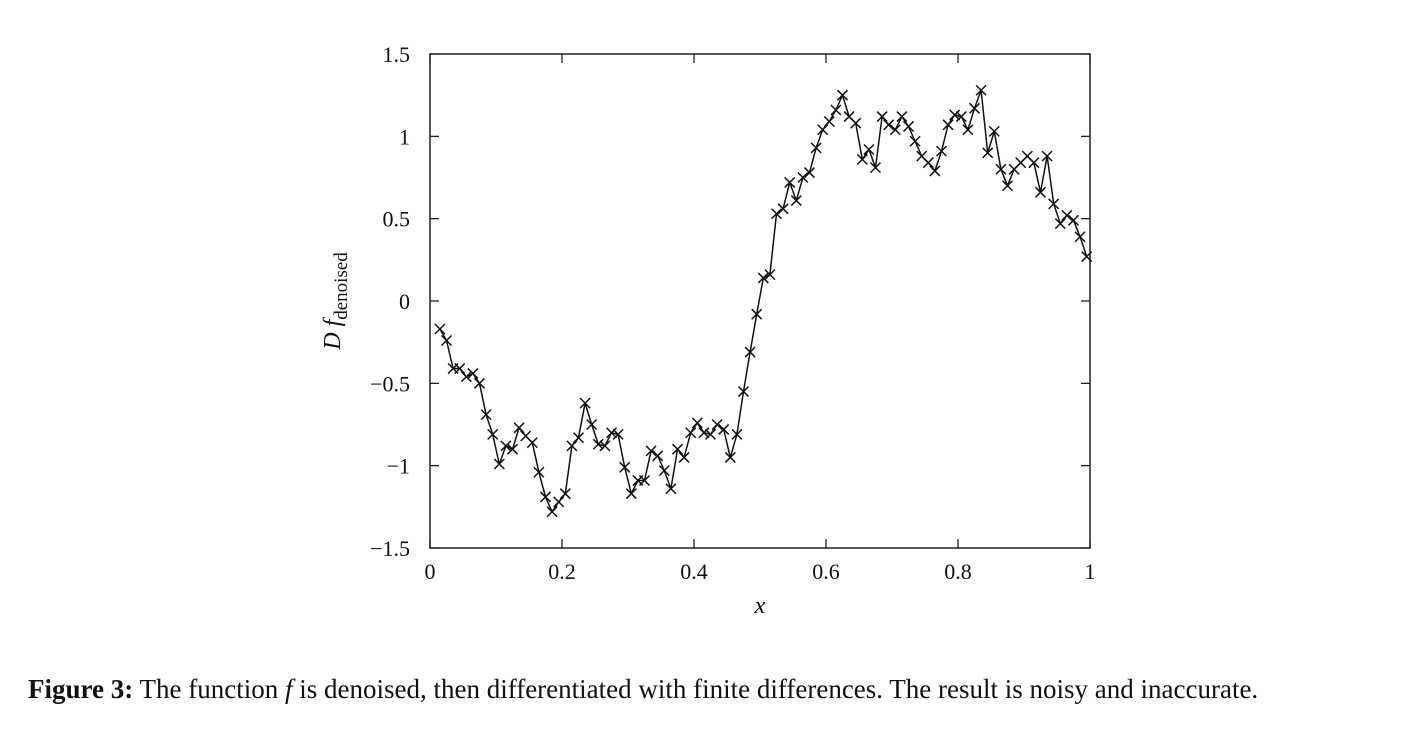 This screenshot has height=748, width=1419. I want to click on x-tick-label: 0, so click(430, 571).